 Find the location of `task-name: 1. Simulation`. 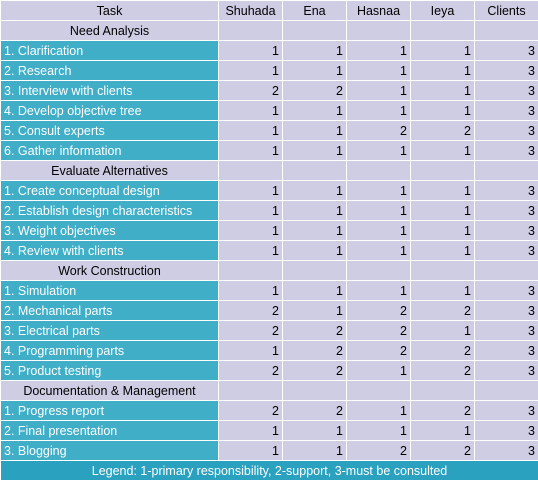

task-name: 1. Simulation is located at coordinates (109, 290).